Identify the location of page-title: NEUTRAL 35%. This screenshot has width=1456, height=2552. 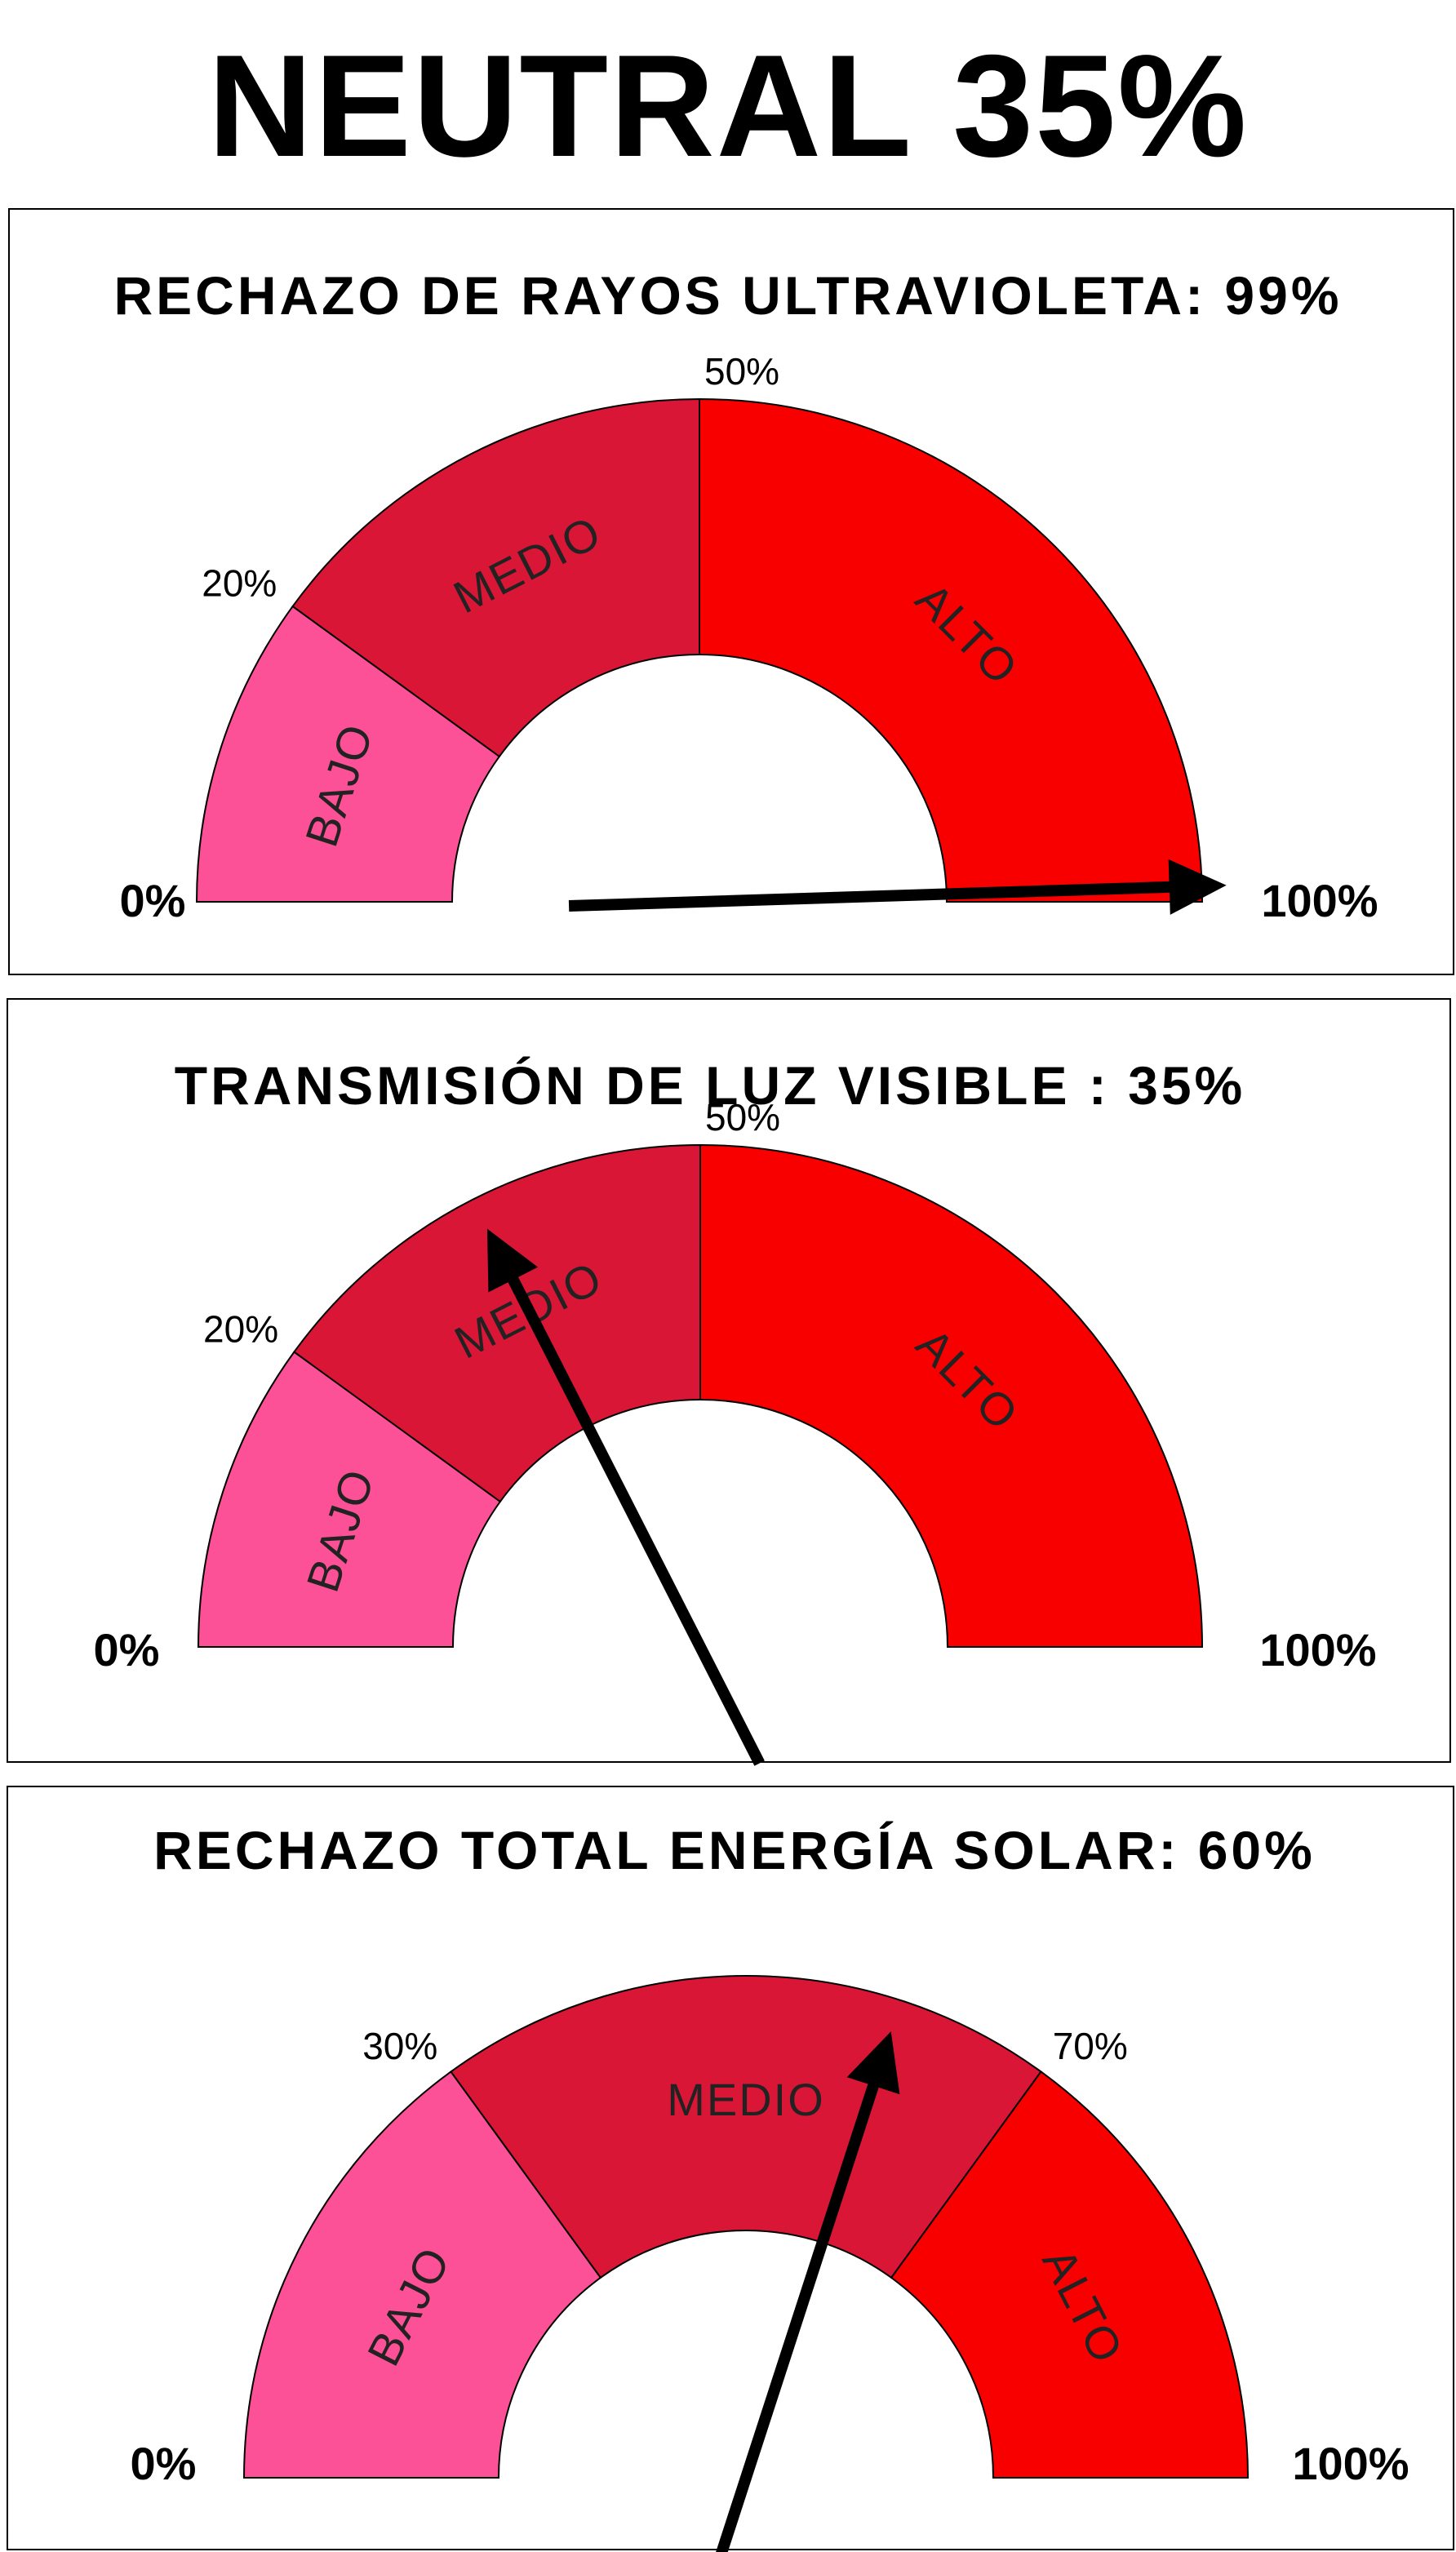
(728, 106).